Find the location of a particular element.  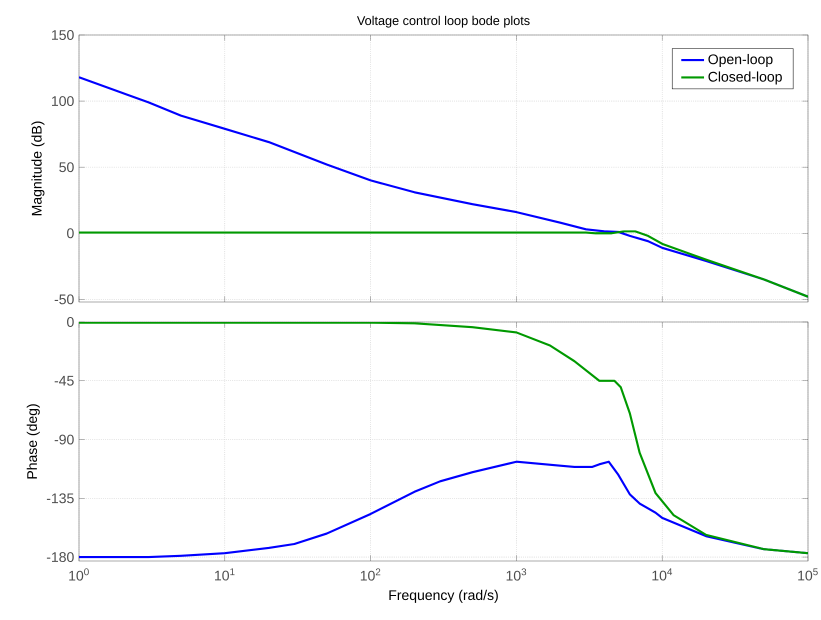

y-axis-title: Phase (deg) is located at coordinates (33, 441).